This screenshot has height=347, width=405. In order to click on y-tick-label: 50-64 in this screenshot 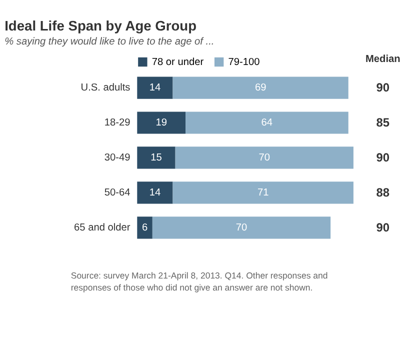, I will do `click(117, 192)`.